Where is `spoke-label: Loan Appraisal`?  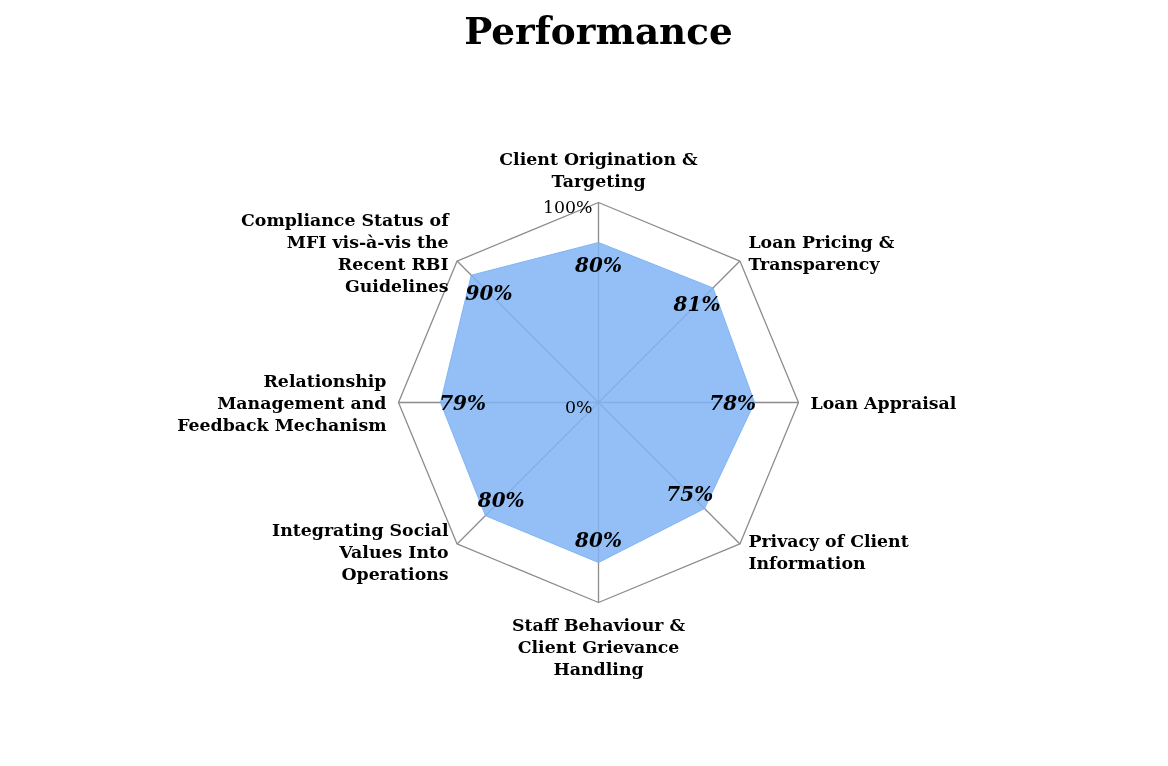
spoke-label: Loan Appraisal is located at coordinates (883, 402).